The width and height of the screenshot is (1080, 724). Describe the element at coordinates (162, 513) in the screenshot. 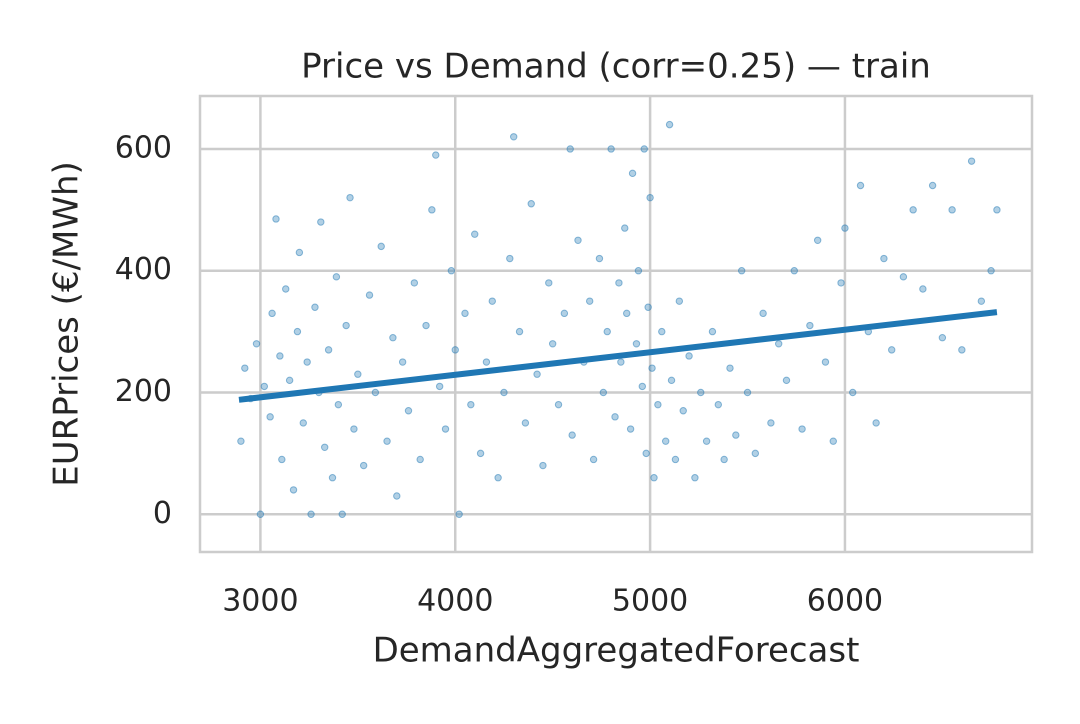

I see `y-tick-label: 0` at that location.